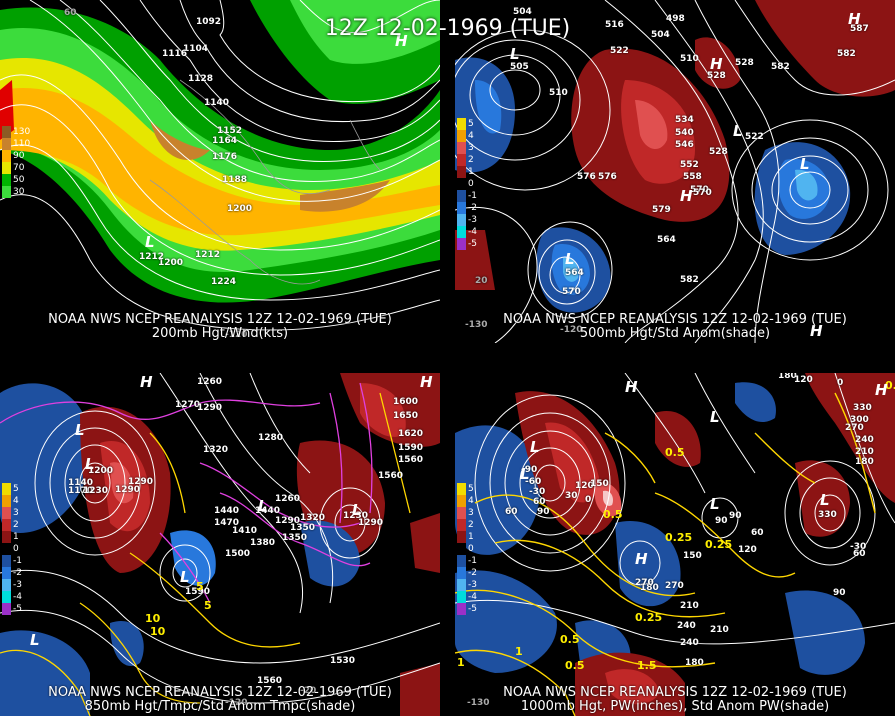 This screenshot has height=716, width=895. I want to click on contour-label: 1530, so click(343, 661).